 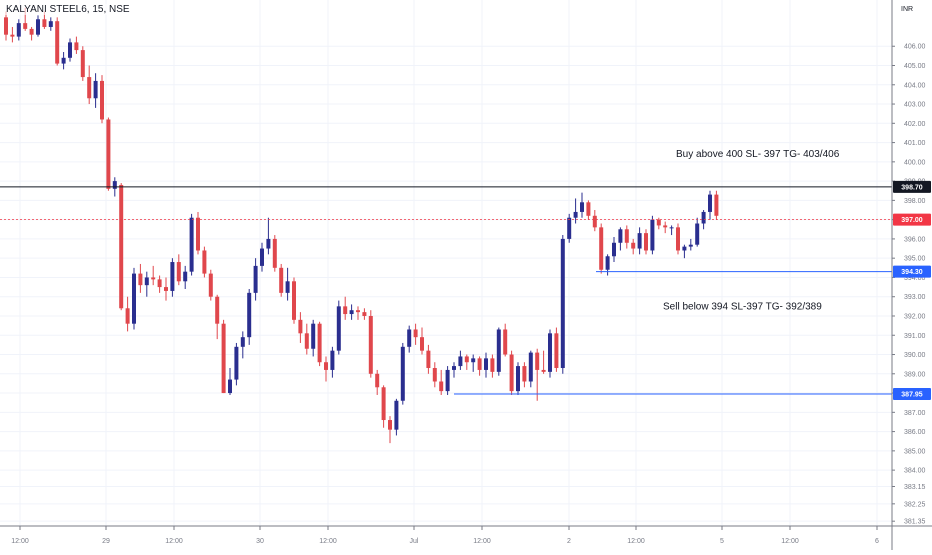 What do you see at coordinates (915, 316) in the screenshot?
I see `y-tick-label: 392.00` at bounding box center [915, 316].